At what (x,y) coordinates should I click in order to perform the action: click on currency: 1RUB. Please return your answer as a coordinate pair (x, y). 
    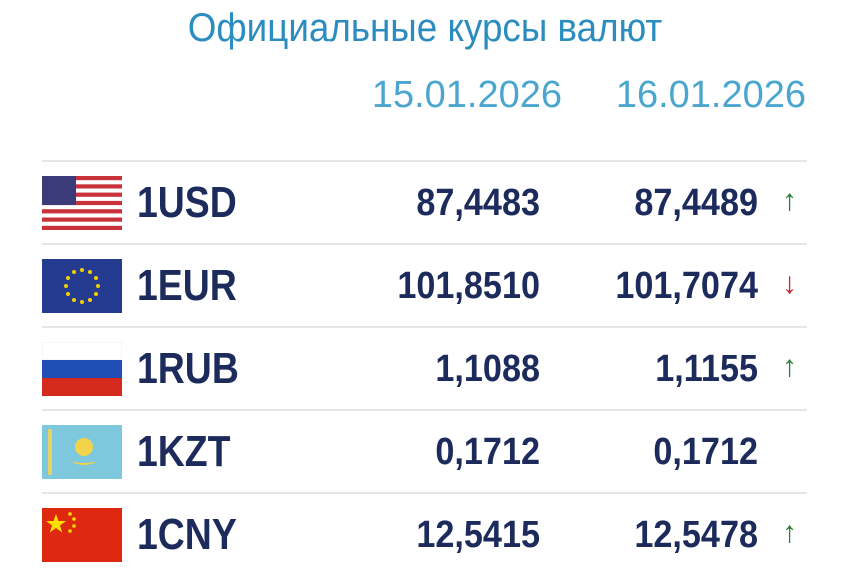
    Looking at the image, I should click on (188, 368).